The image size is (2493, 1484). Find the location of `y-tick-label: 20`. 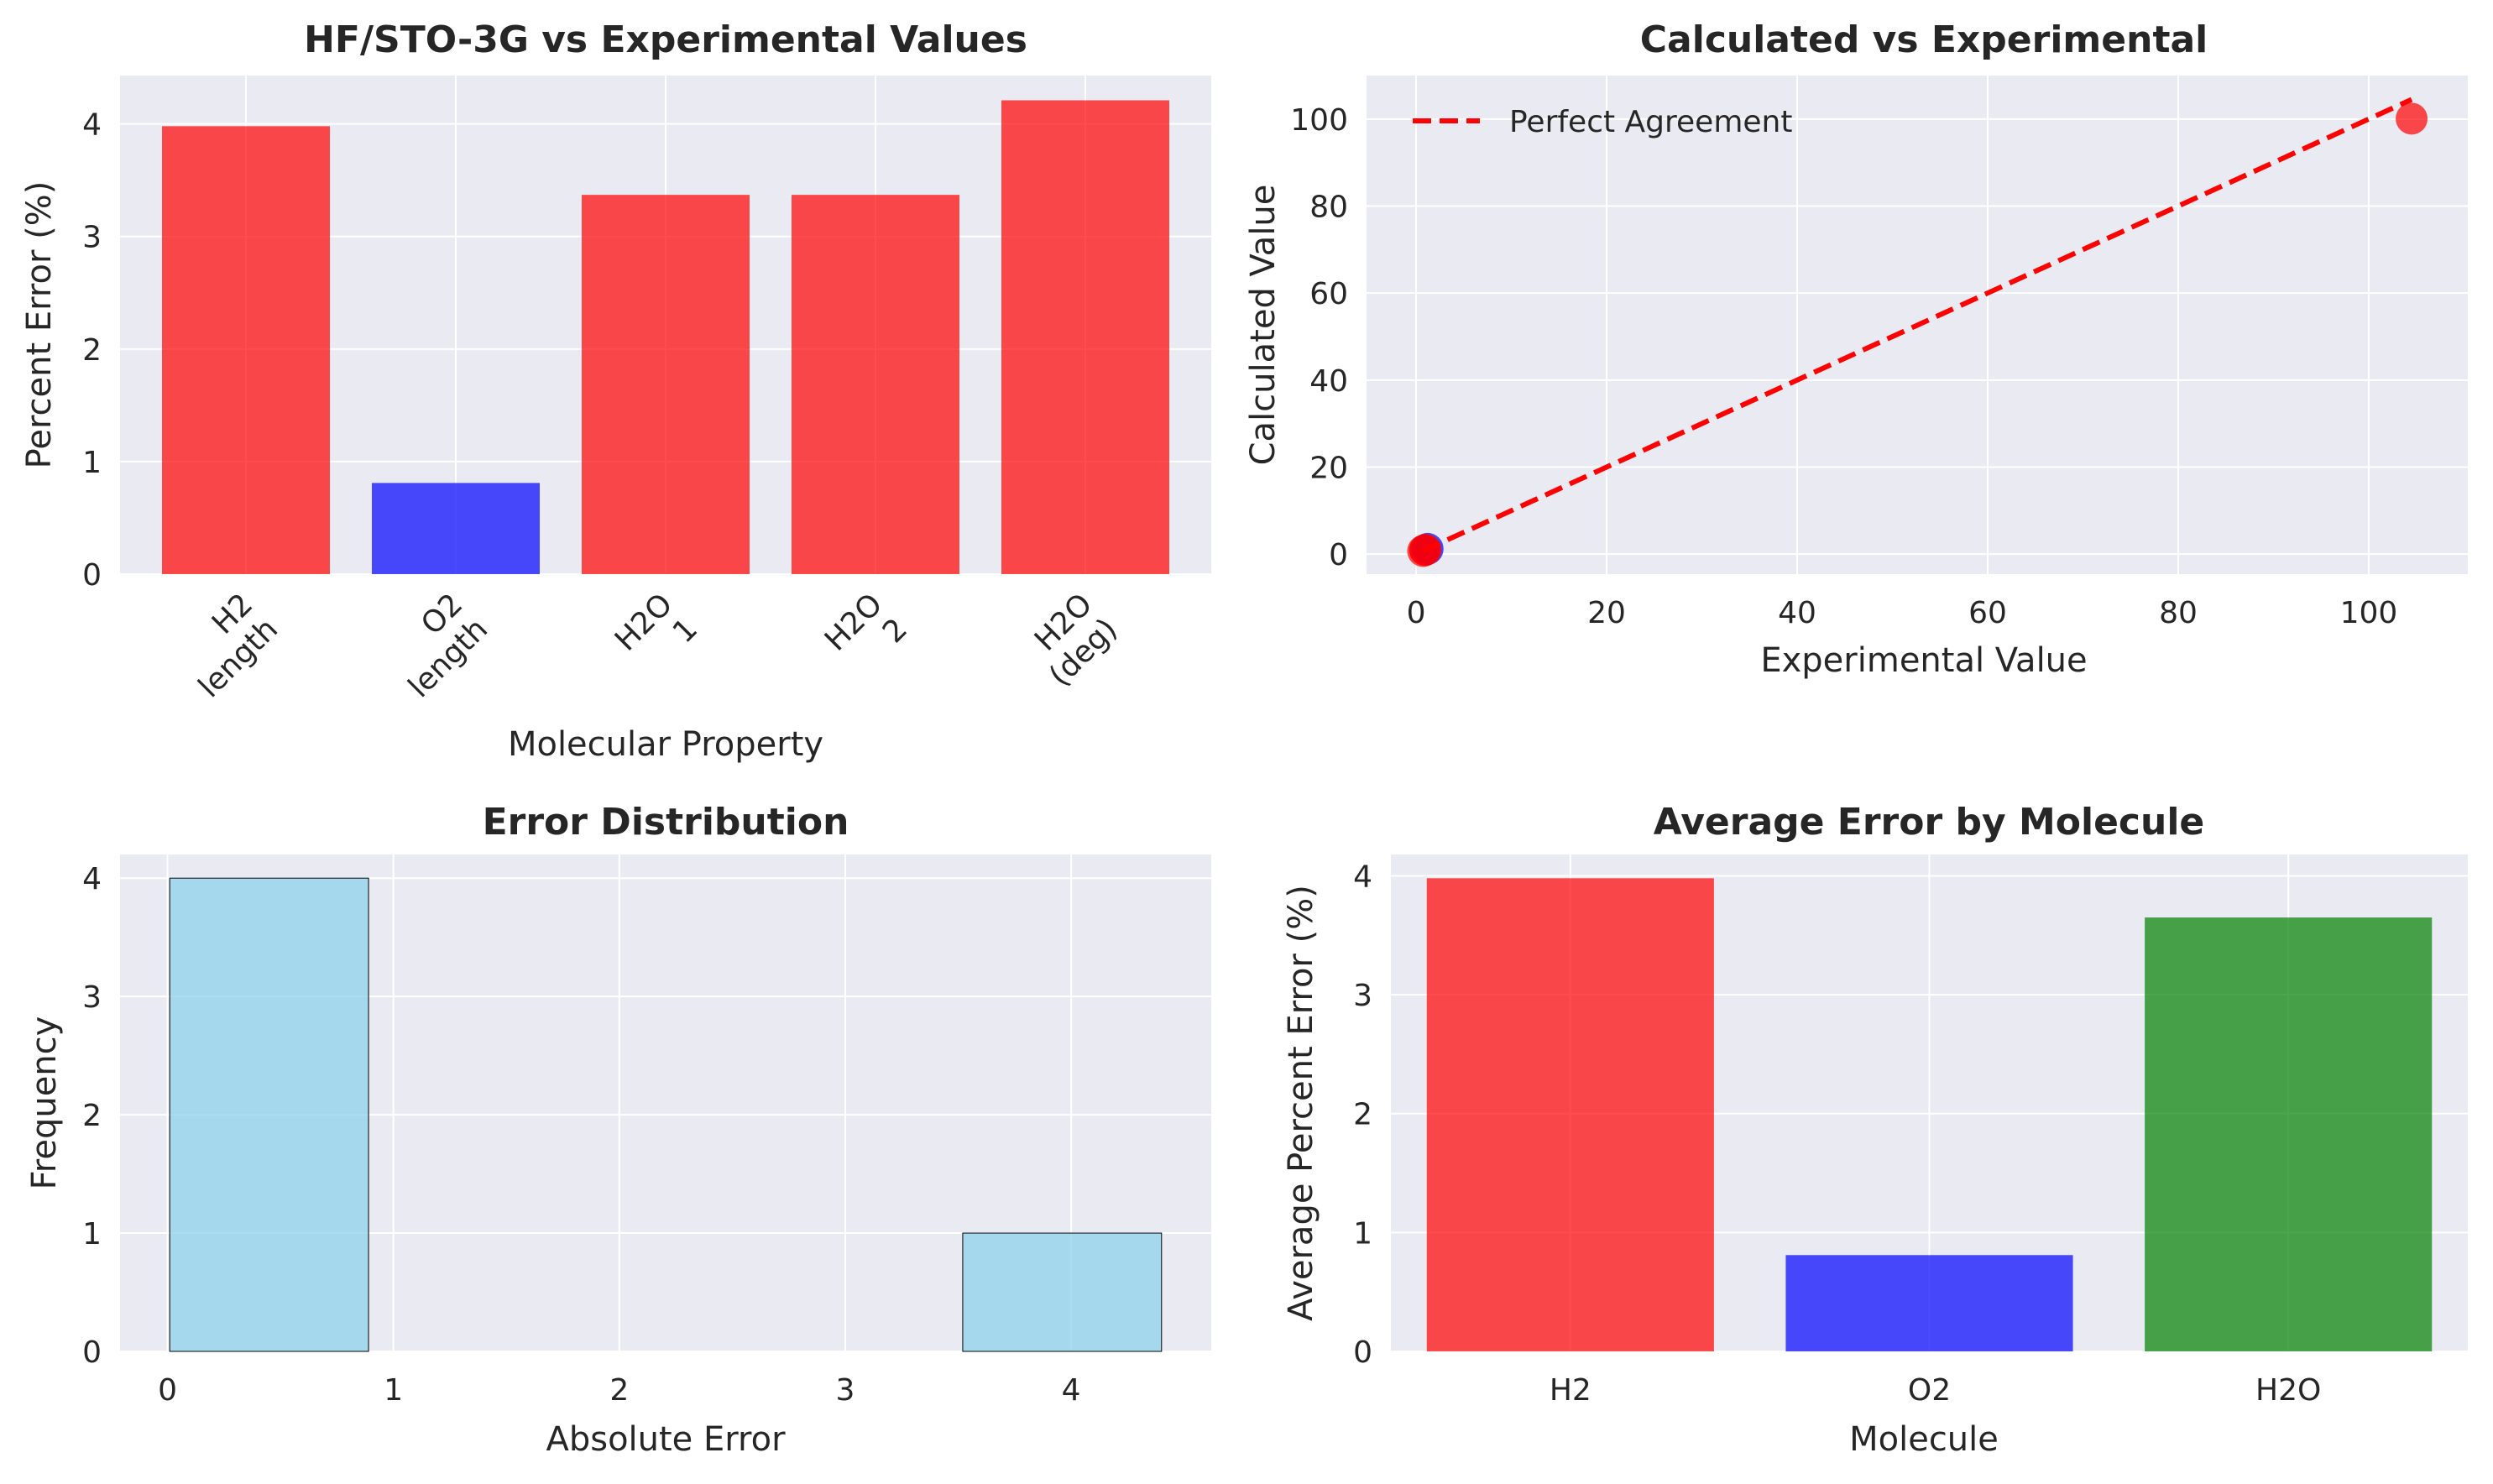

y-tick-label: 20 is located at coordinates (1328, 468).